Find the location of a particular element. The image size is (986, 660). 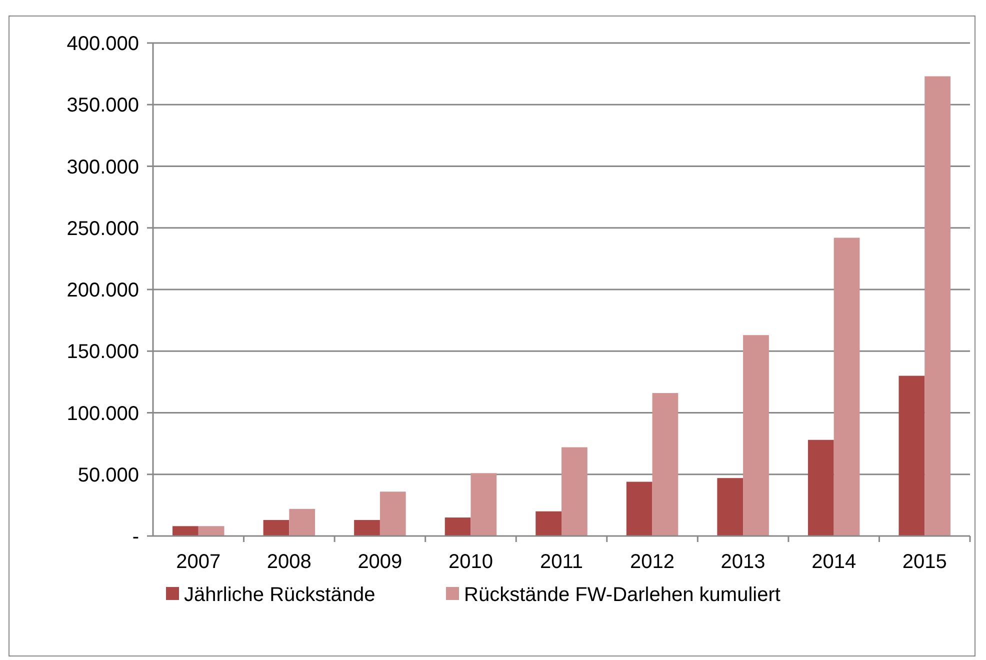

y-tick-label: 100.000 is located at coordinates (102, 413).